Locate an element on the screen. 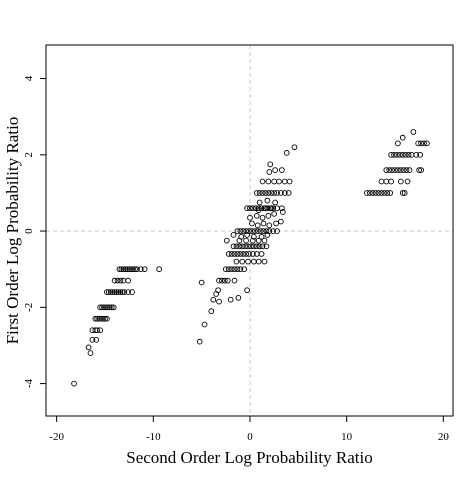  x-tick-label: 0 is located at coordinates (250, 437).